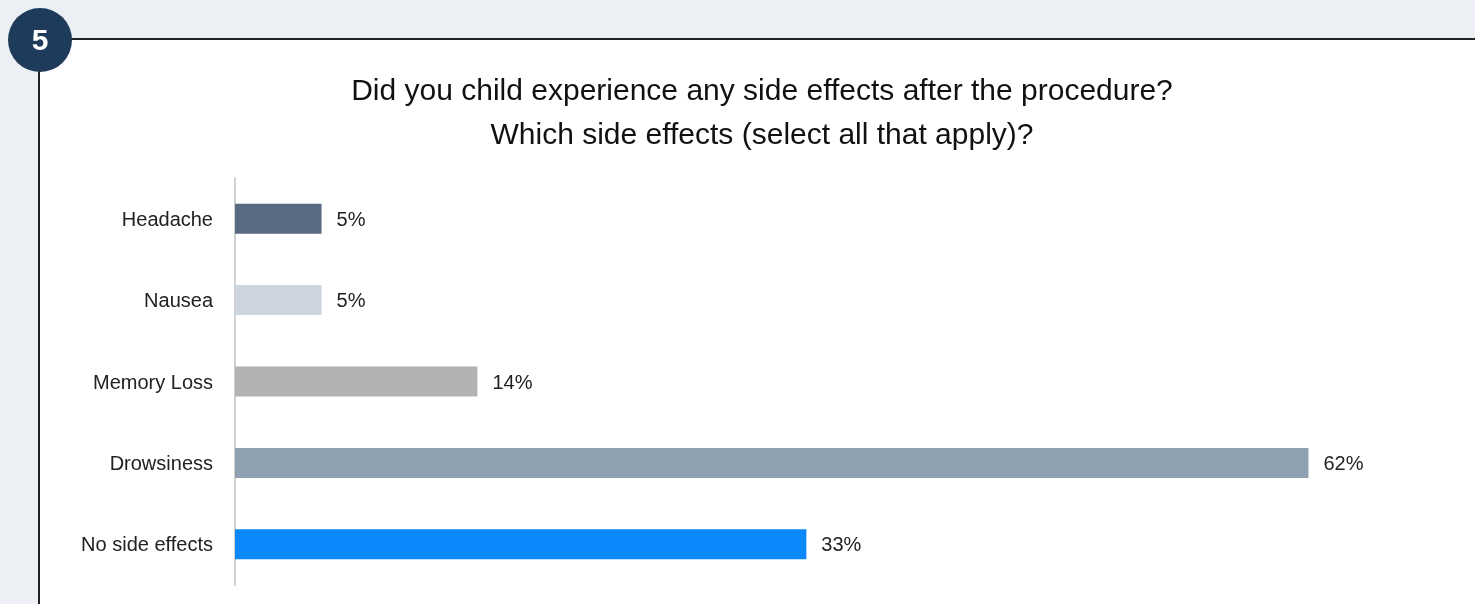 The width and height of the screenshot is (1475, 604). Describe the element at coordinates (179, 300) in the screenshot. I see `y-tick-label: Nausea` at that location.